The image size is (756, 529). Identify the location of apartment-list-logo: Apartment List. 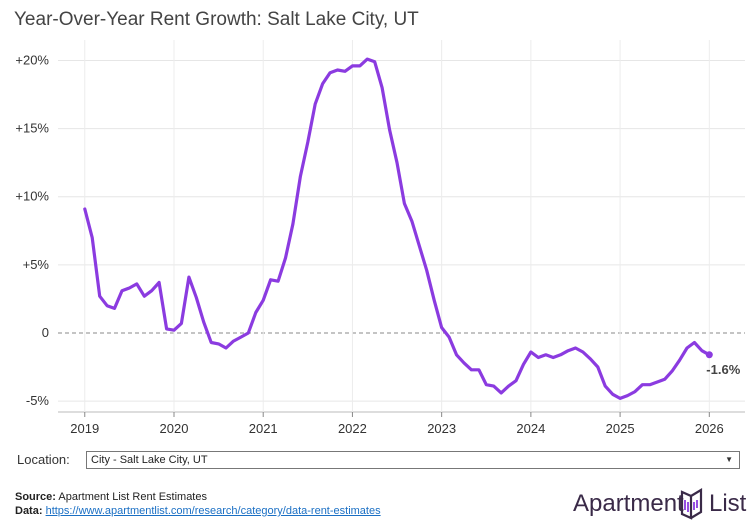
(660, 504).